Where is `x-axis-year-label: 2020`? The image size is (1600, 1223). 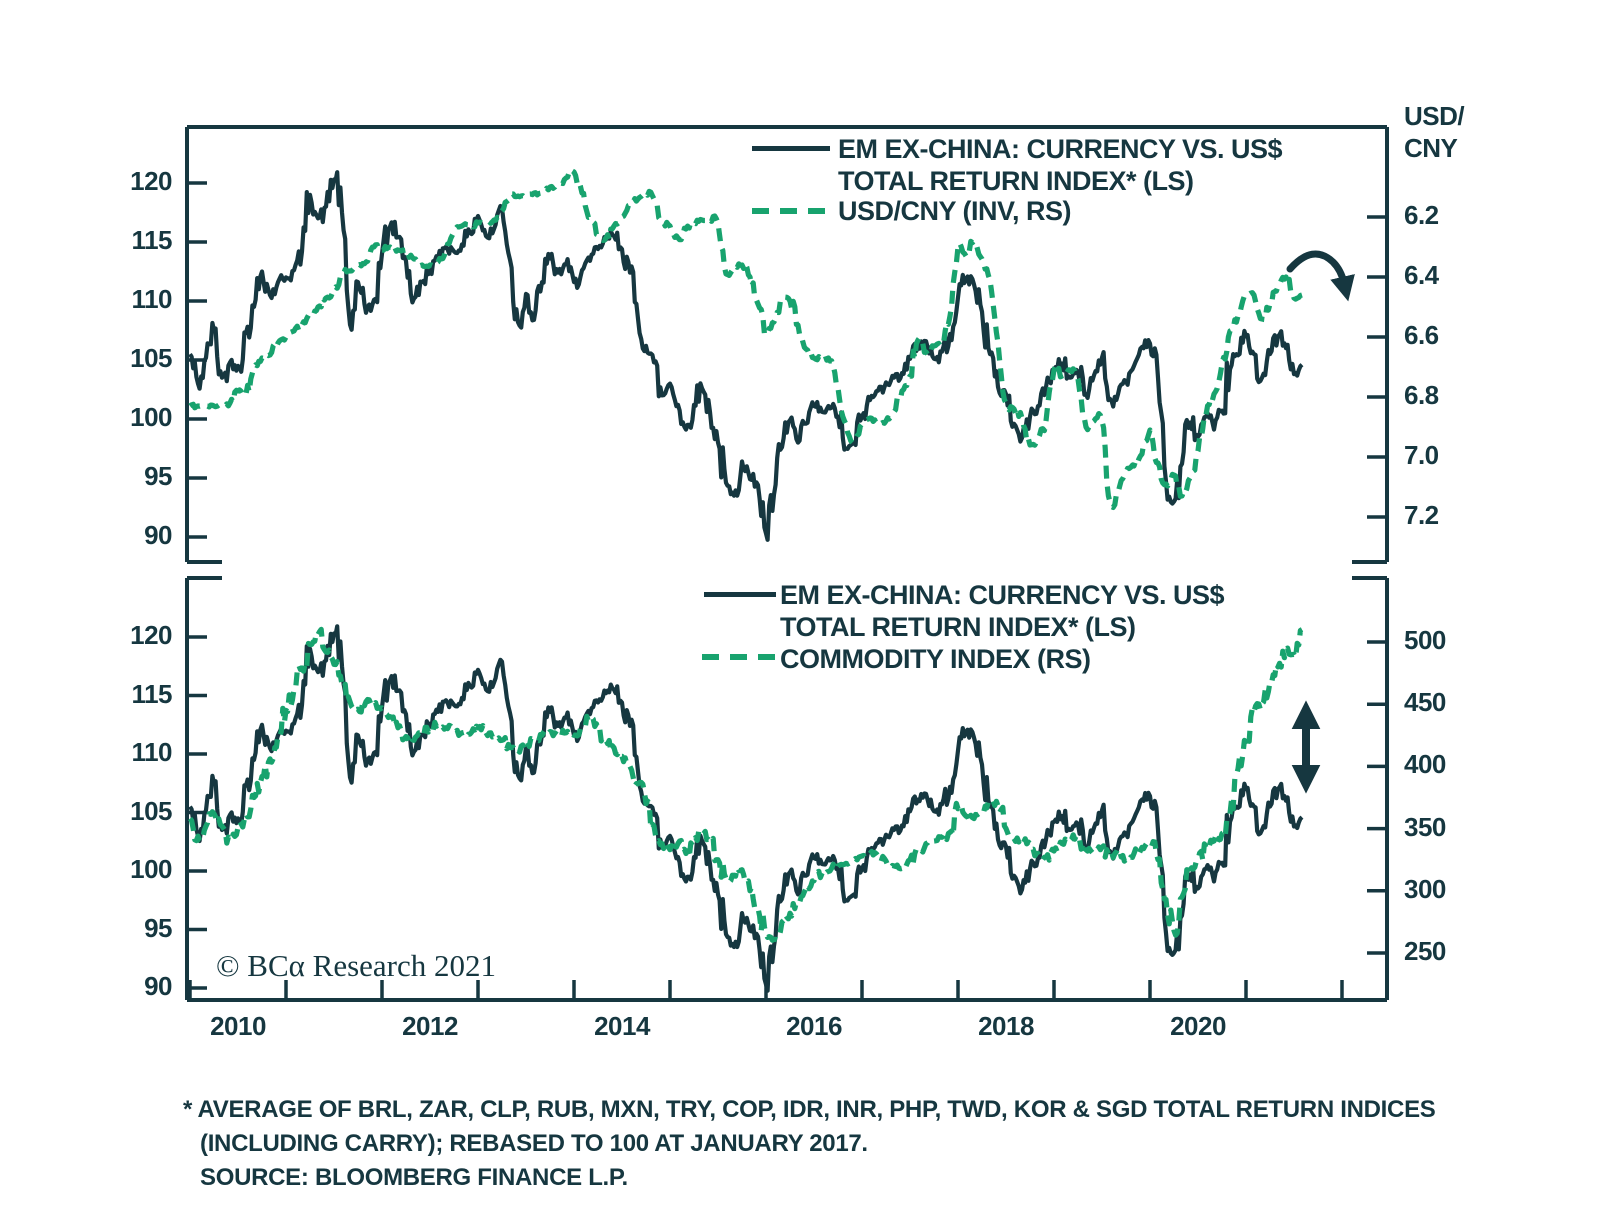 x-axis-year-label: 2020 is located at coordinates (1198, 1026).